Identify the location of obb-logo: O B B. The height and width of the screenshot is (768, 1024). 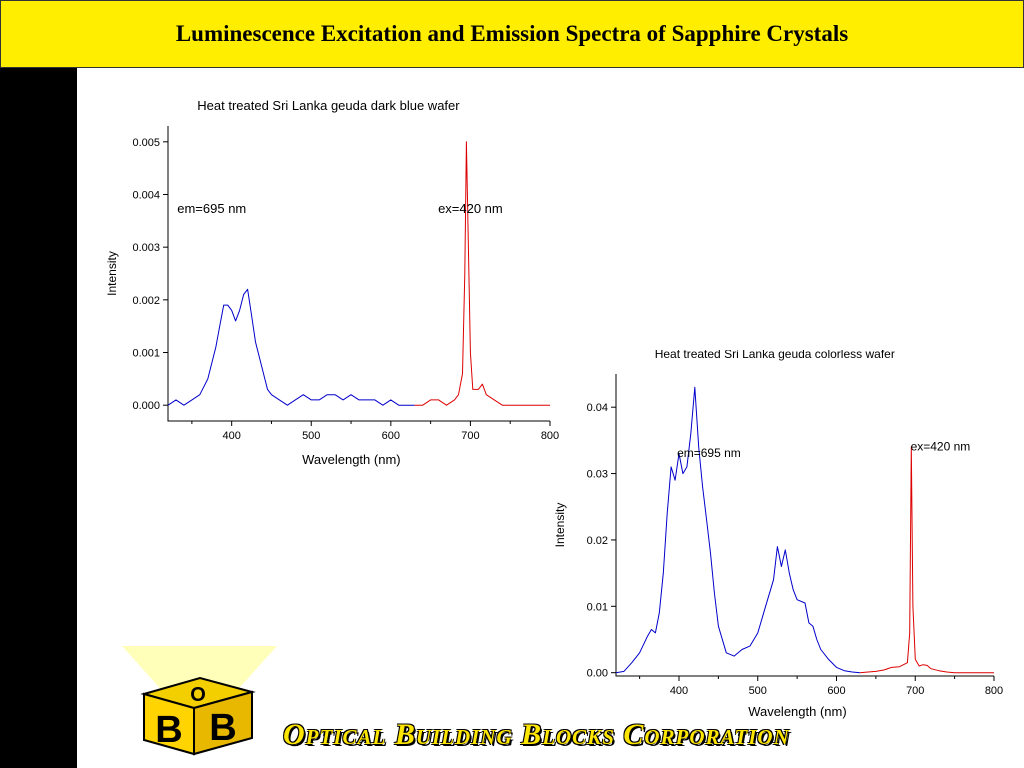
(199, 703).